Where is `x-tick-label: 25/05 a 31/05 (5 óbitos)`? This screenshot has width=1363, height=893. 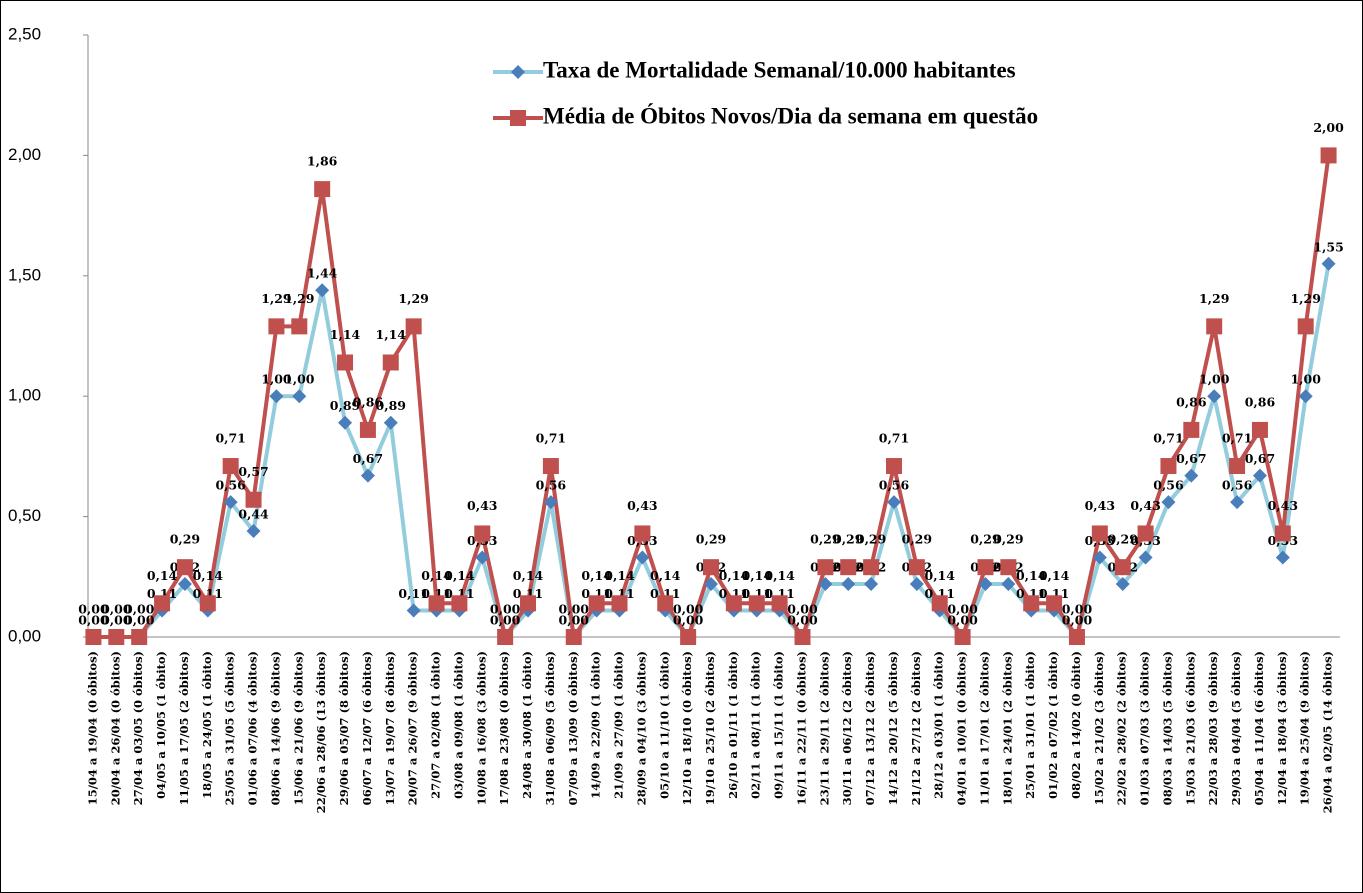 x-tick-label: 25/05 a 31/05 (5 óbitos) is located at coordinates (230, 728).